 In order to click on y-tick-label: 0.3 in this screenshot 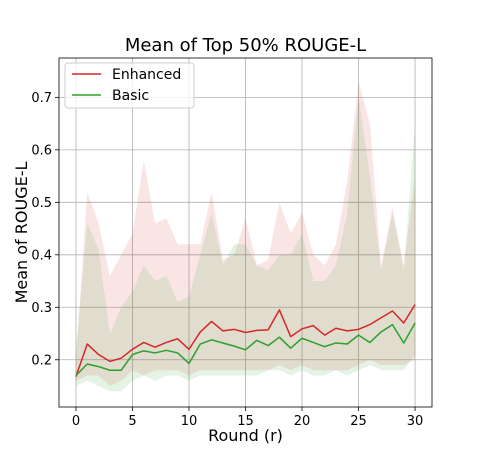, I will do `click(41, 308)`.